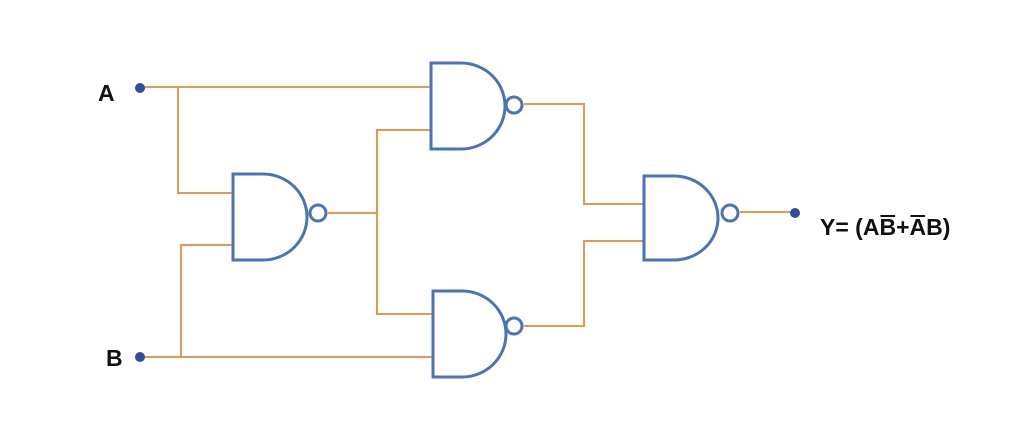 The height and width of the screenshot is (433, 1024). Describe the element at coordinates (902, 227) in the screenshot. I see `output-plus: +` at that location.